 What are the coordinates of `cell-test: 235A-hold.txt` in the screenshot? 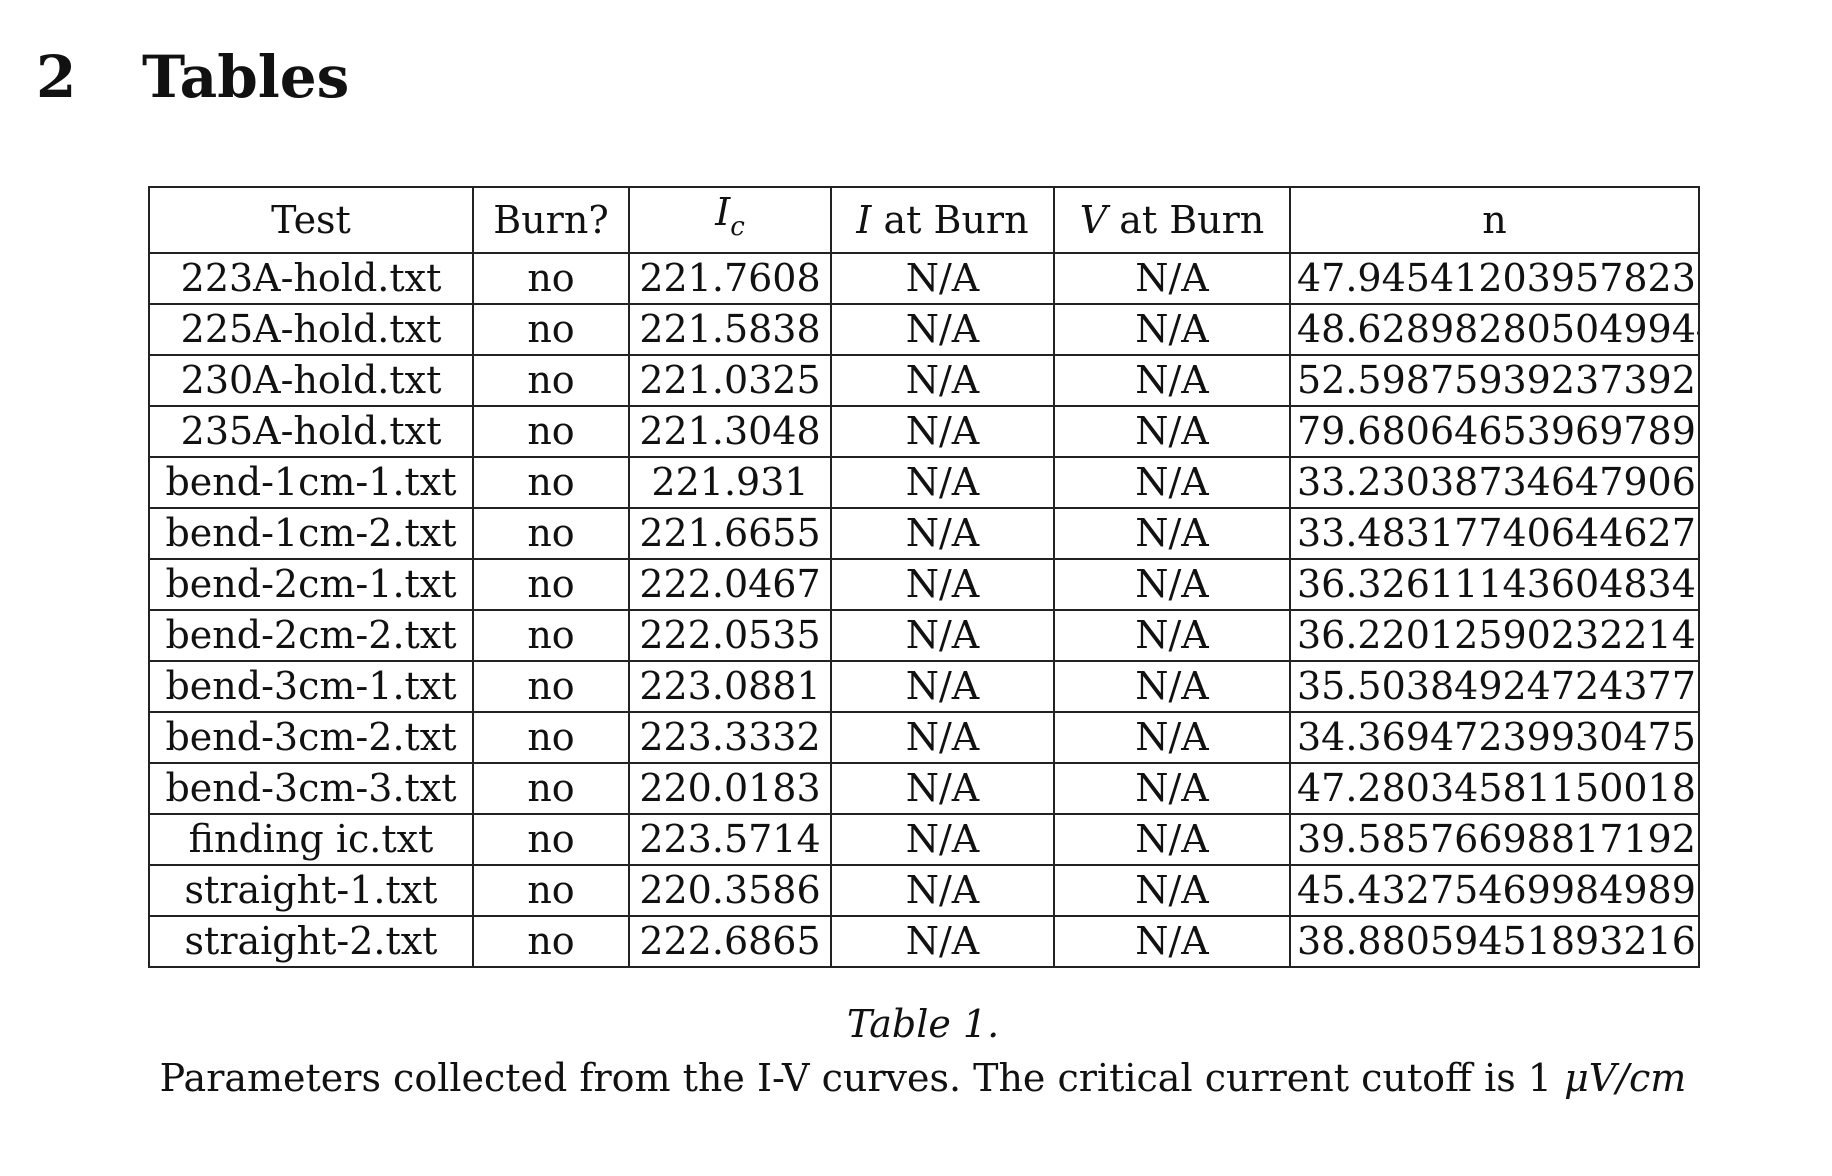 It's located at (311, 431).